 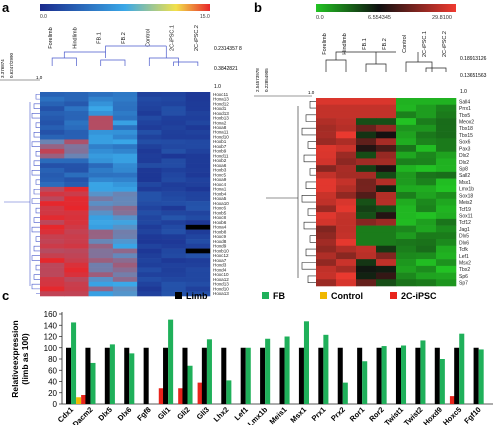 What do you see at coordinates (325, 43) in the screenshot?
I see `column-label-b: Forelimb` at bounding box center [325, 43].